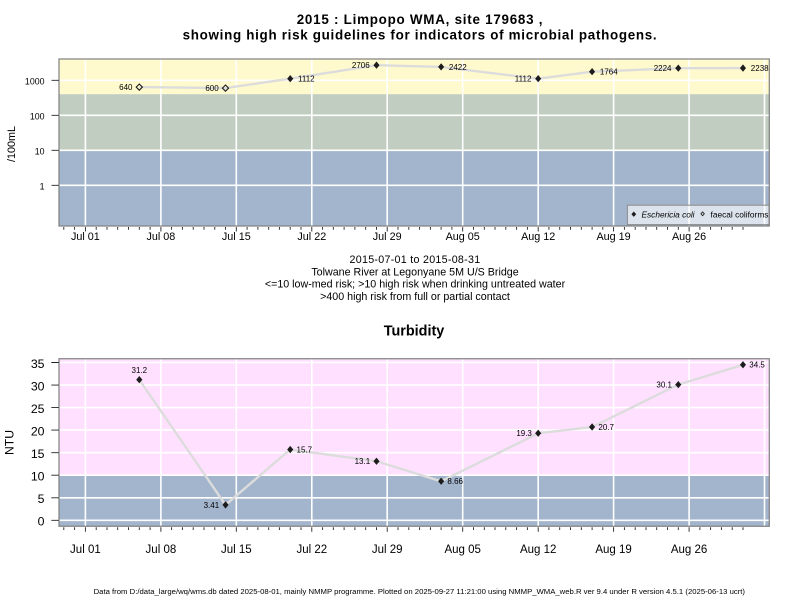  Describe the element at coordinates (455, 481) in the screenshot. I see `svg-text: 8.66` at that location.